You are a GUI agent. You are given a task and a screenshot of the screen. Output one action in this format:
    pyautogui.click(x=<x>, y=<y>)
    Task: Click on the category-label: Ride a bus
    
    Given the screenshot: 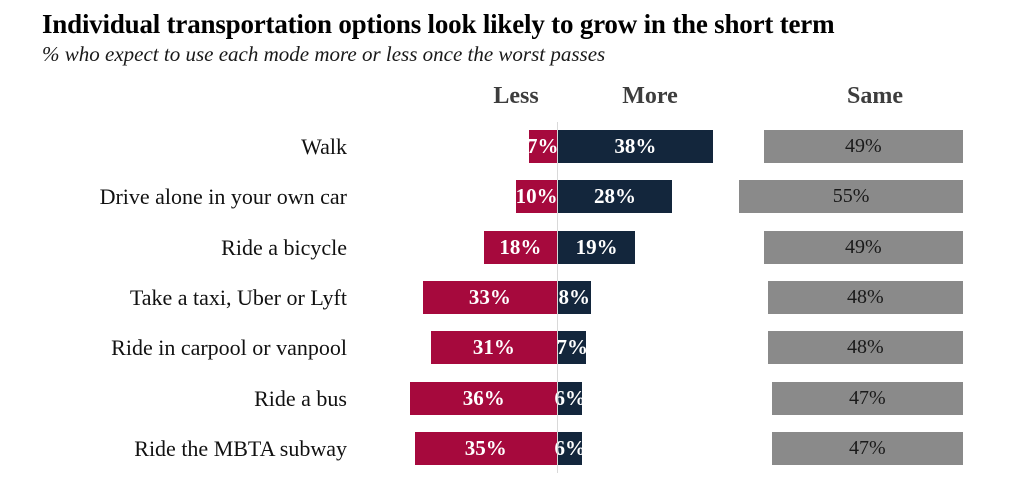 What is the action you would take?
    pyautogui.click(x=300, y=398)
    